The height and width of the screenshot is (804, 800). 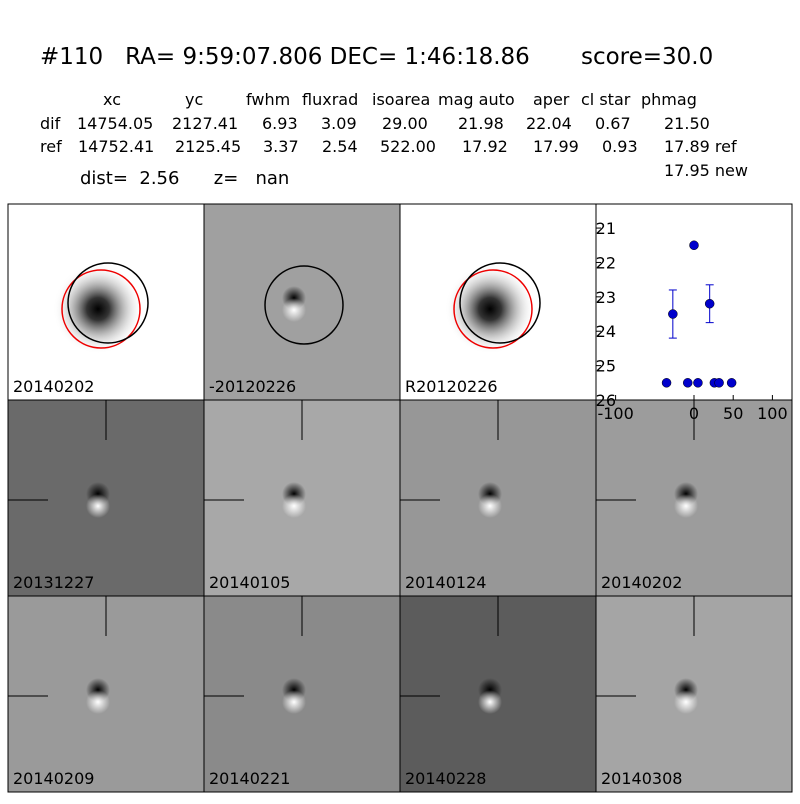 I want to click on x-tick-label: 0, so click(x=694, y=413).